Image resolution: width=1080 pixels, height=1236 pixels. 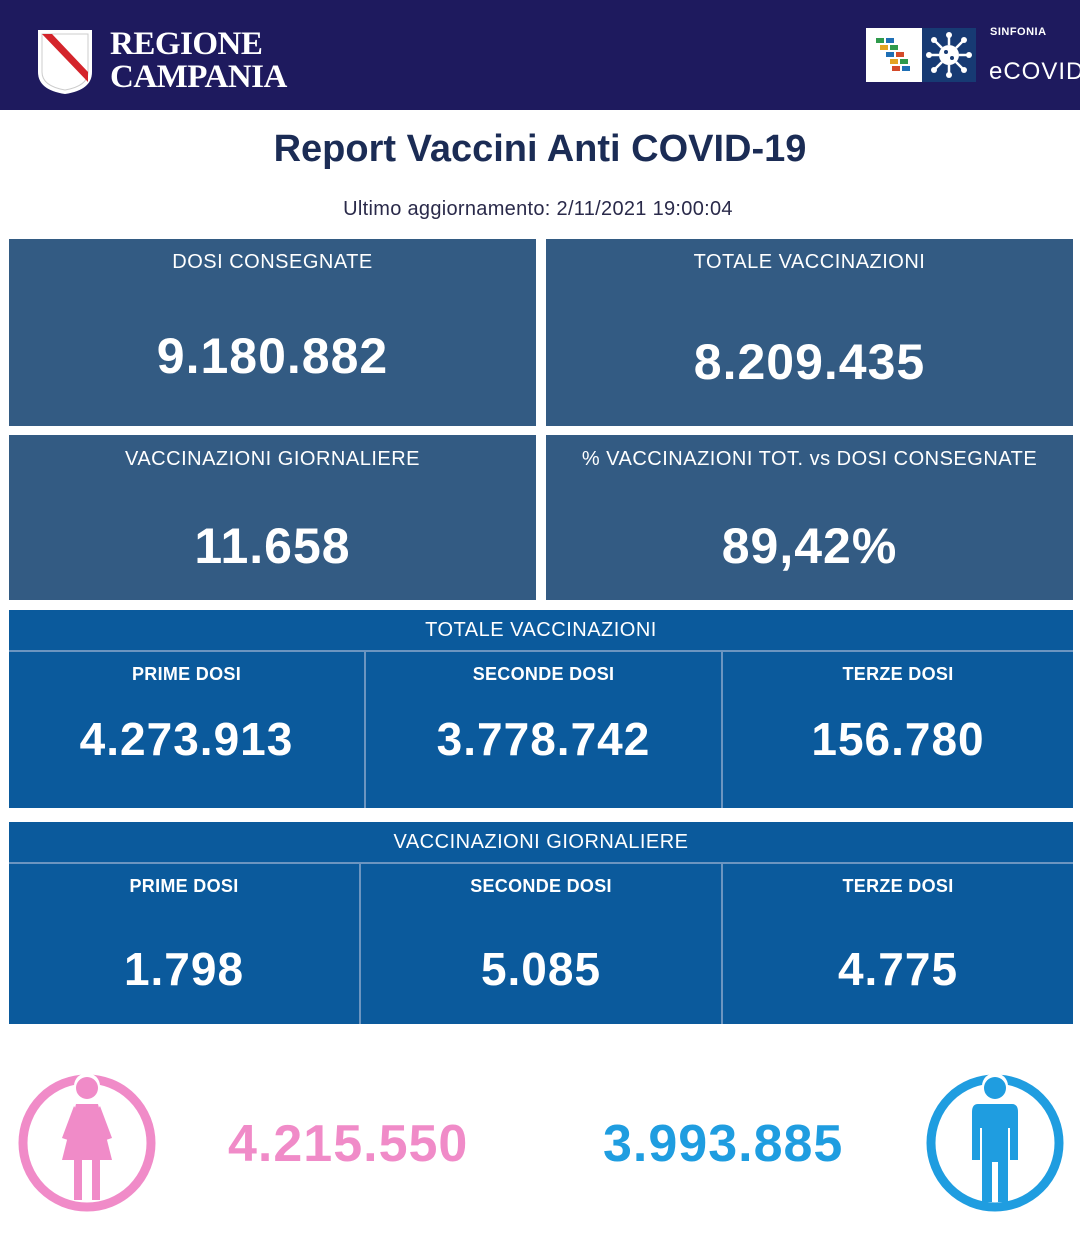 I want to click on male-vaccinations-value: 3.993.885, so click(x=723, y=1144).